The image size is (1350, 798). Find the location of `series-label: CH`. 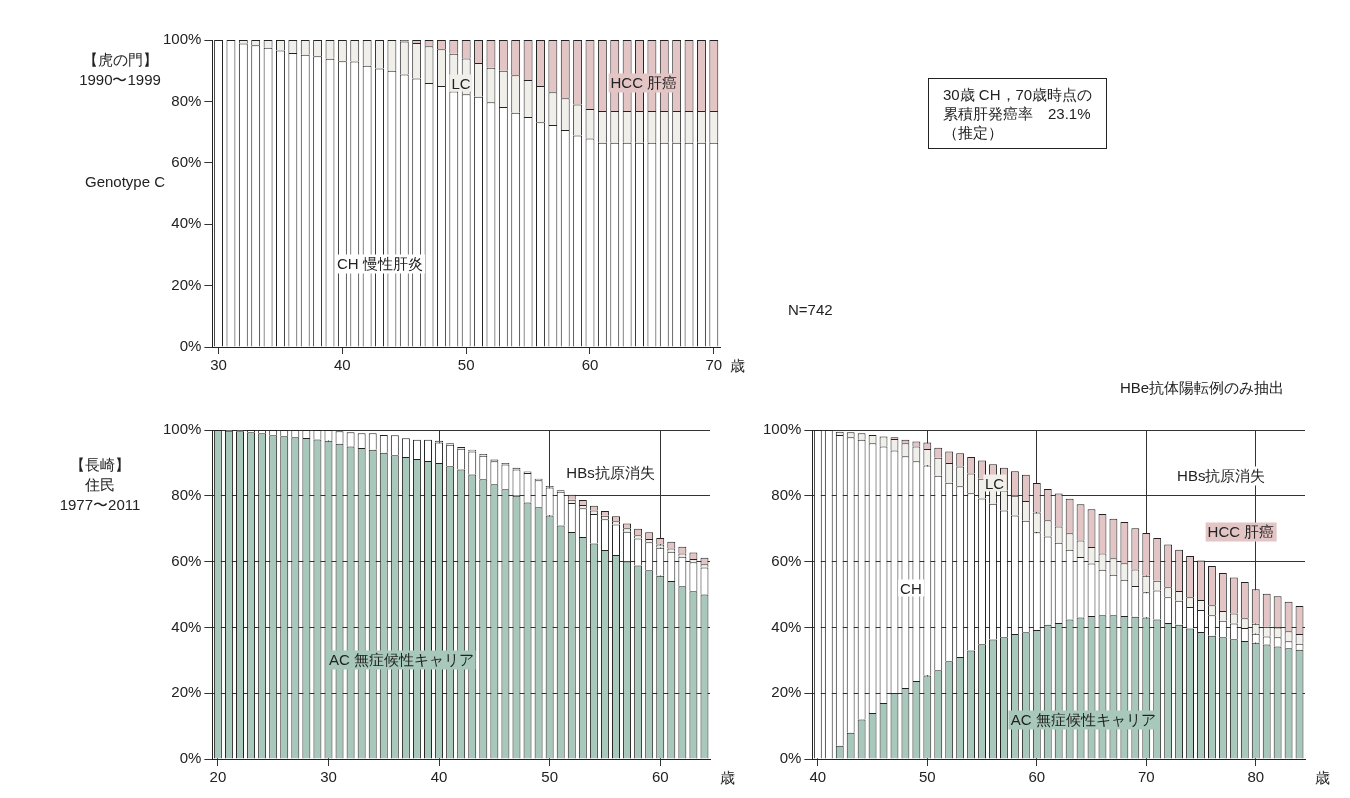

series-label: CH is located at coordinates (911, 588).